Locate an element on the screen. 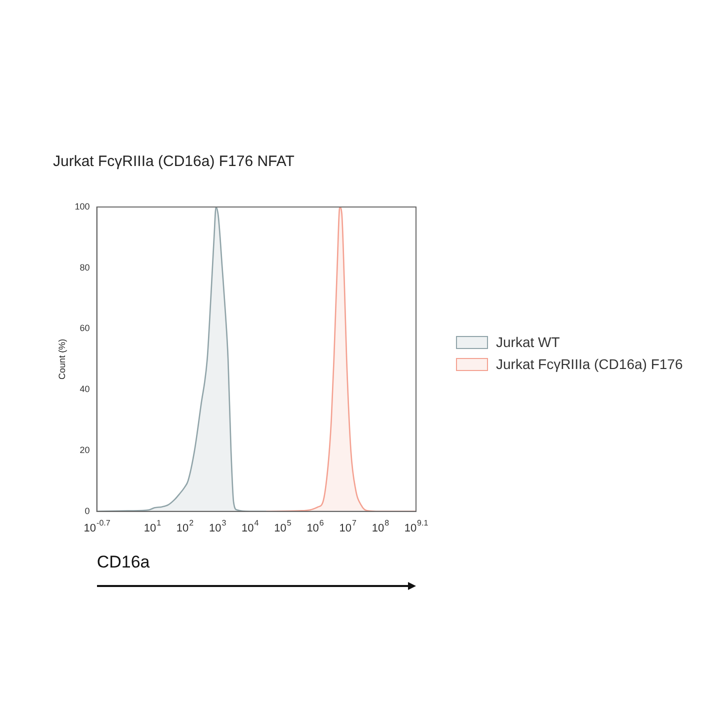 The height and width of the screenshot is (720, 720). y-tick-label: 40 is located at coordinates (85, 389).